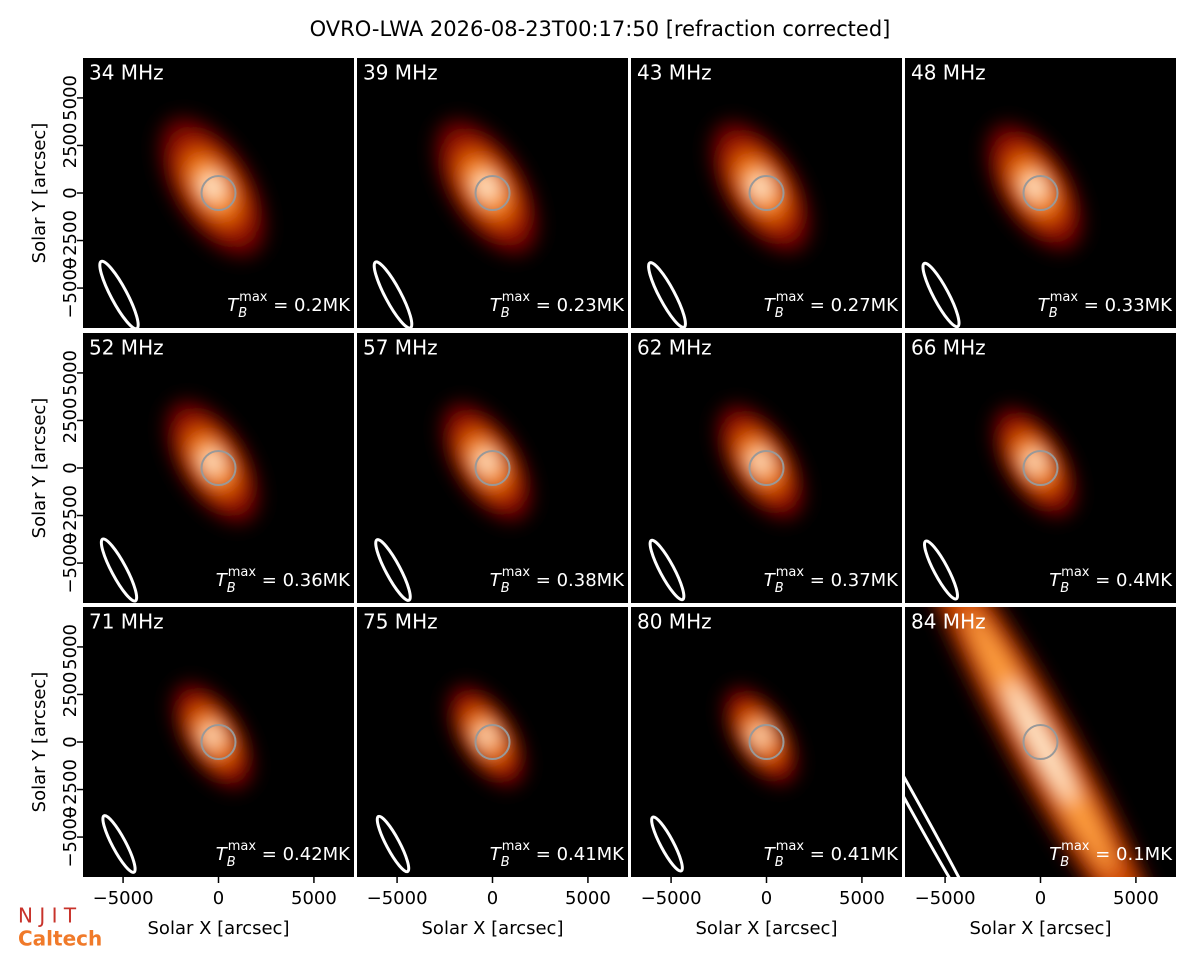  What do you see at coordinates (591, 580) in the screenshot?
I see `tb-value: 0.38MK` at bounding box center [591, 580].